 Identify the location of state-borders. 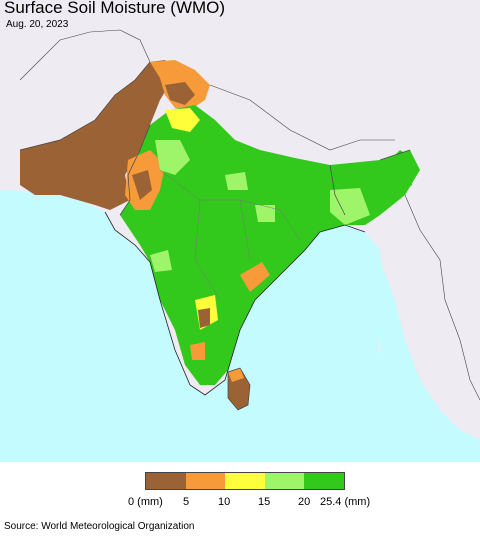
(230, 235).